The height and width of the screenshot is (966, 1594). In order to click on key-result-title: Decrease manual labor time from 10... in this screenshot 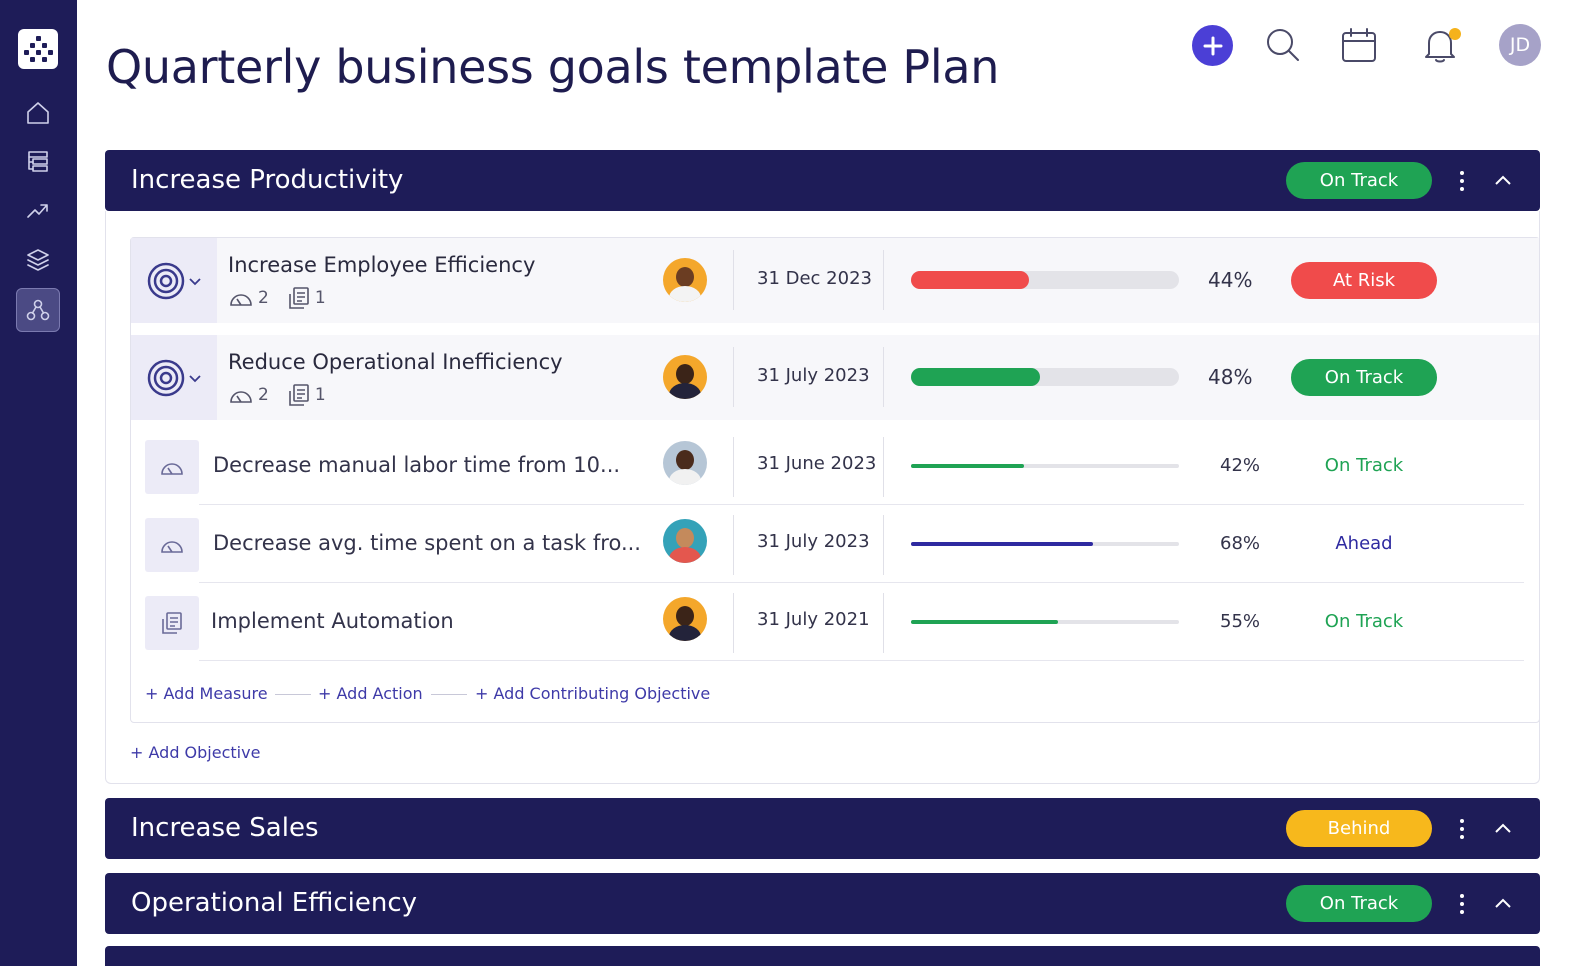, I will do `click(417, 465)`.